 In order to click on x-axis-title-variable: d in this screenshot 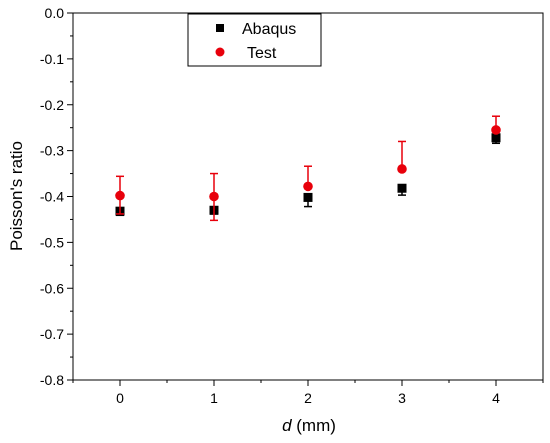, I will do `click(287, 425)`.